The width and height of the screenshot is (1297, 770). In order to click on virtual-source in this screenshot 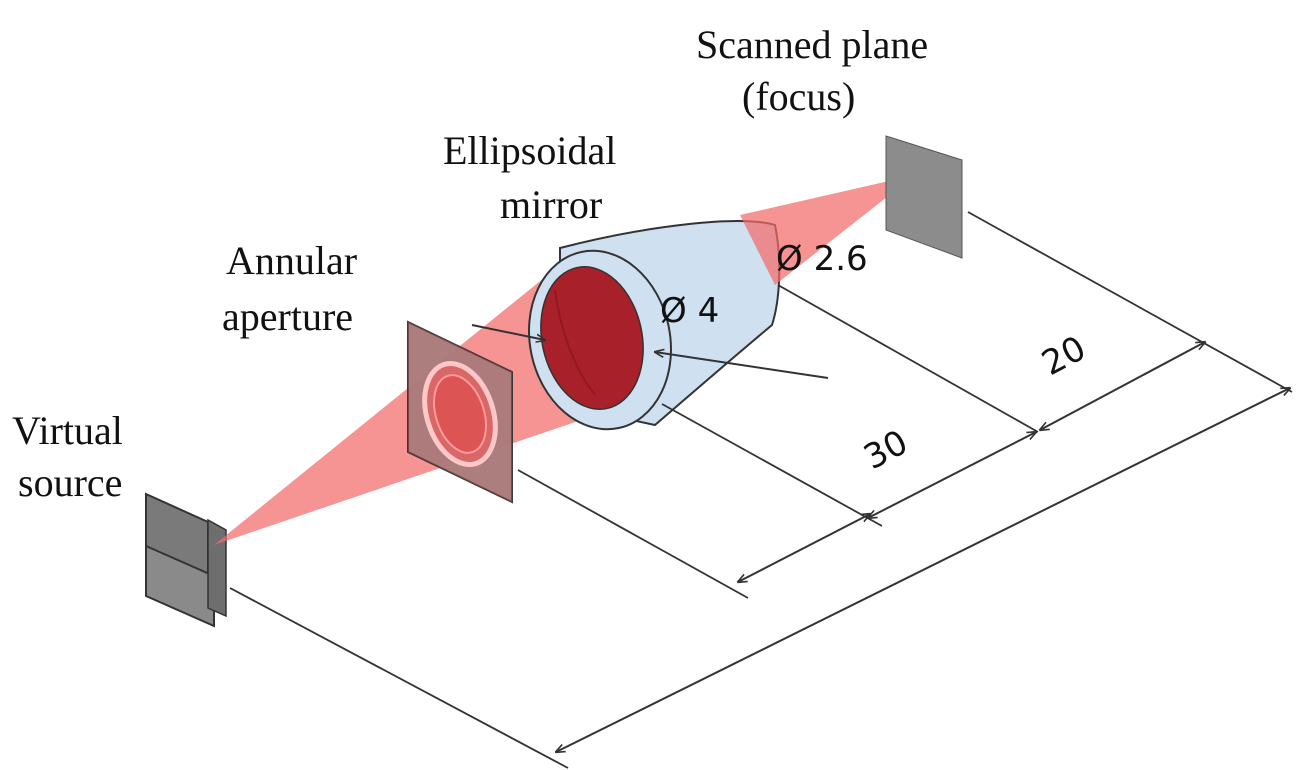, I will do `click(186, 560)`.